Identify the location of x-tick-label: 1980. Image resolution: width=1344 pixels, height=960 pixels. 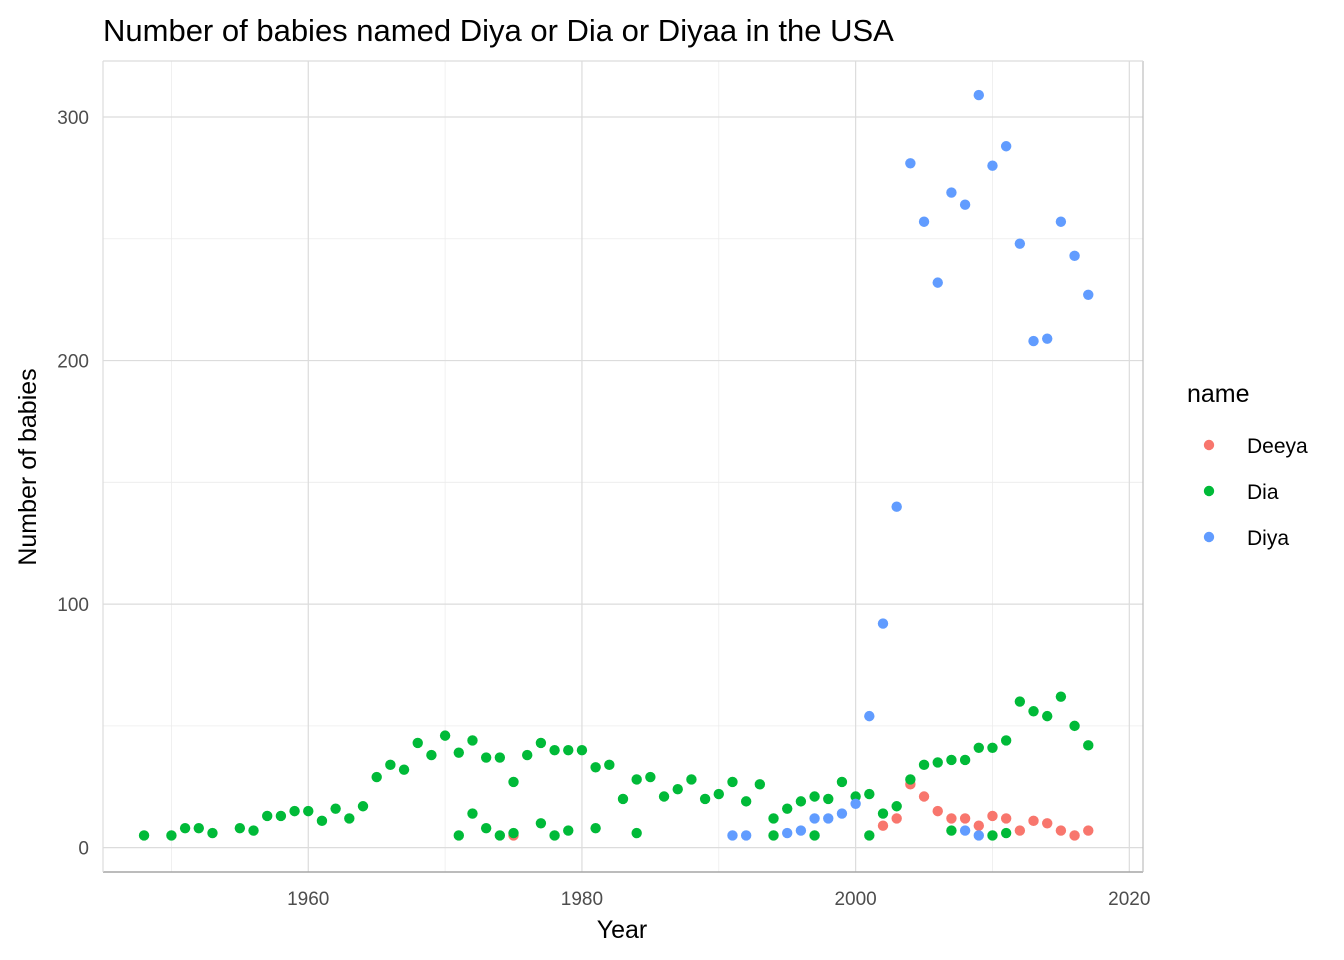
(582, 899).